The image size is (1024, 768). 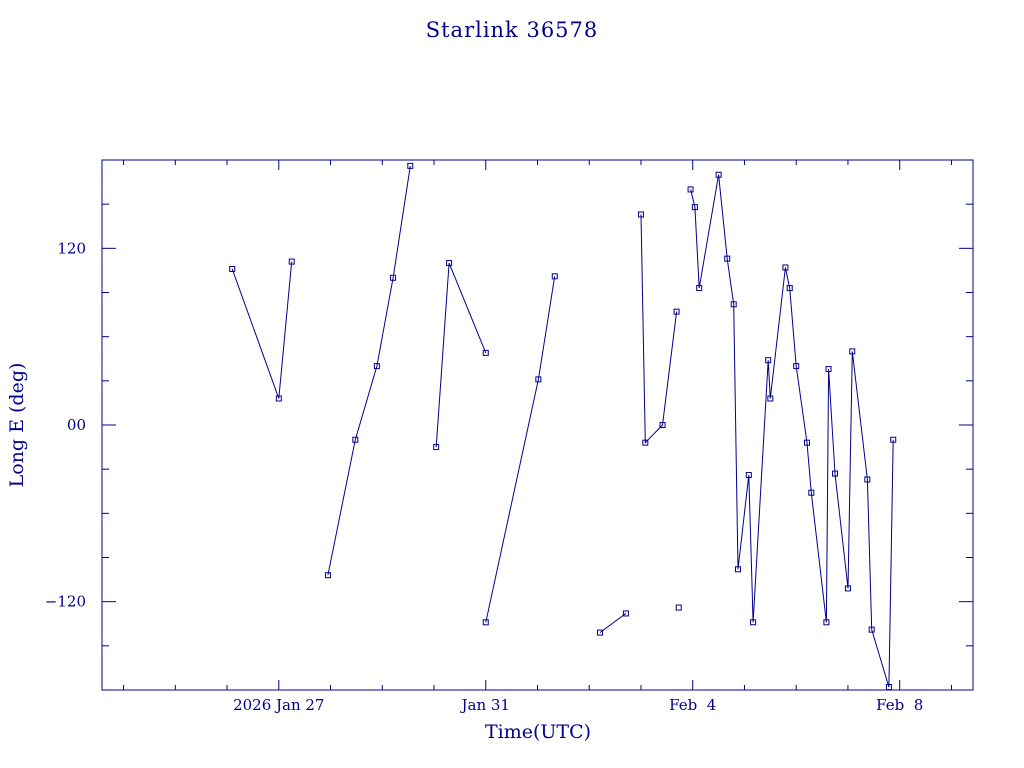 What do you see at coordinates (65, 602) in the screenshot?
I see `y-tick-label: −120` at bounding box center [65, 602].